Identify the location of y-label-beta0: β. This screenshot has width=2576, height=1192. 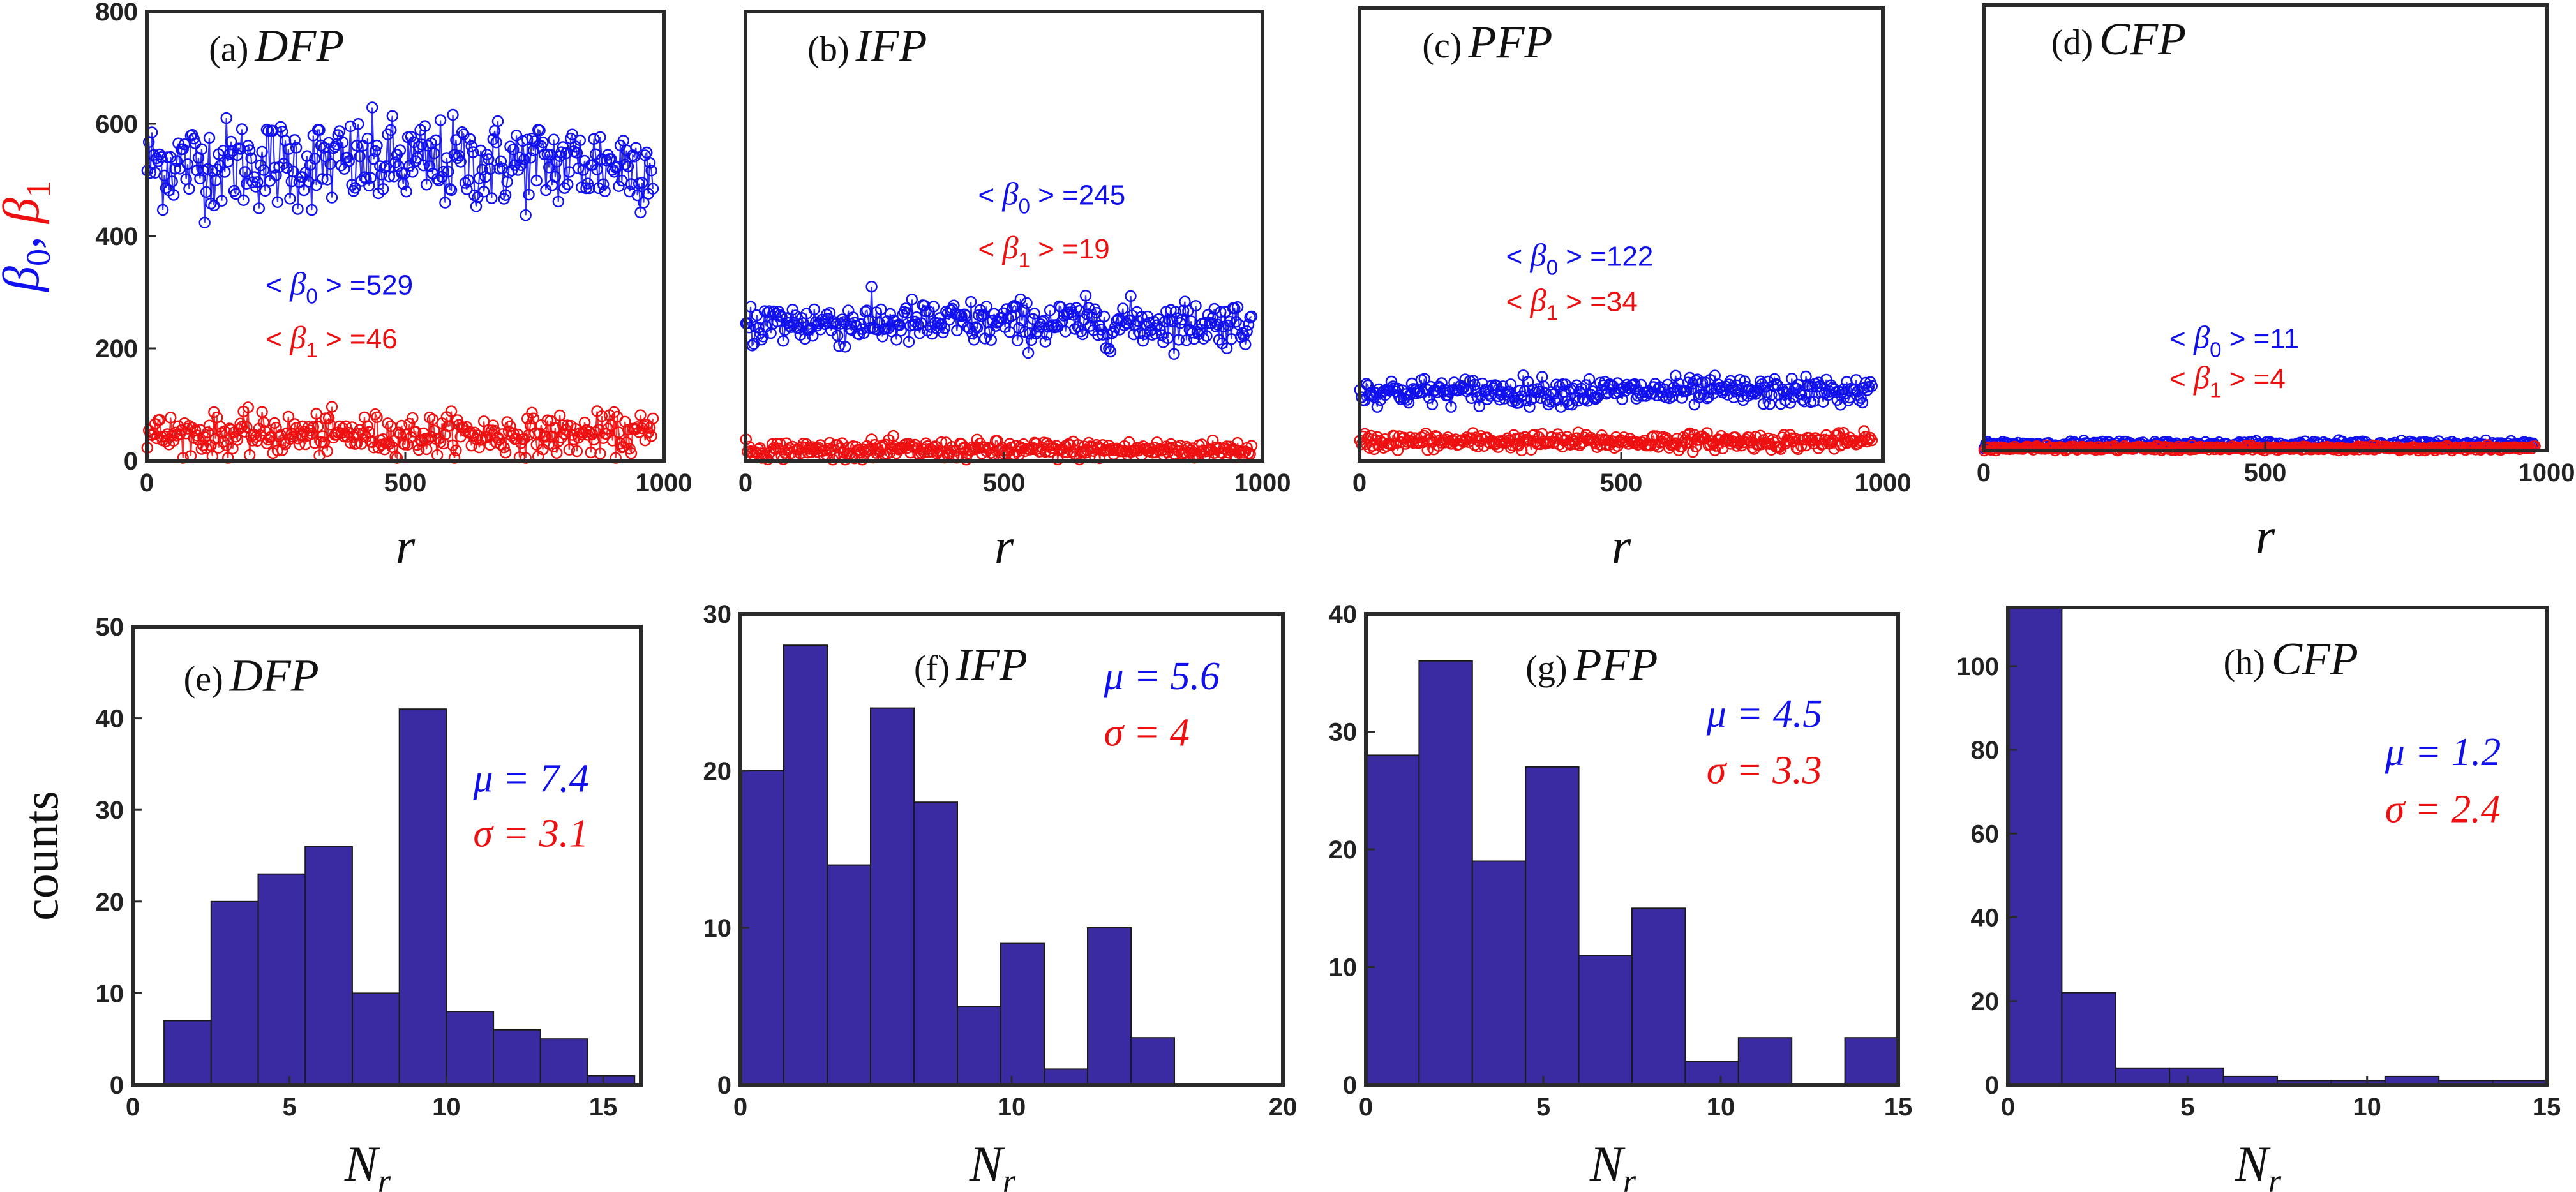
(25, 279).